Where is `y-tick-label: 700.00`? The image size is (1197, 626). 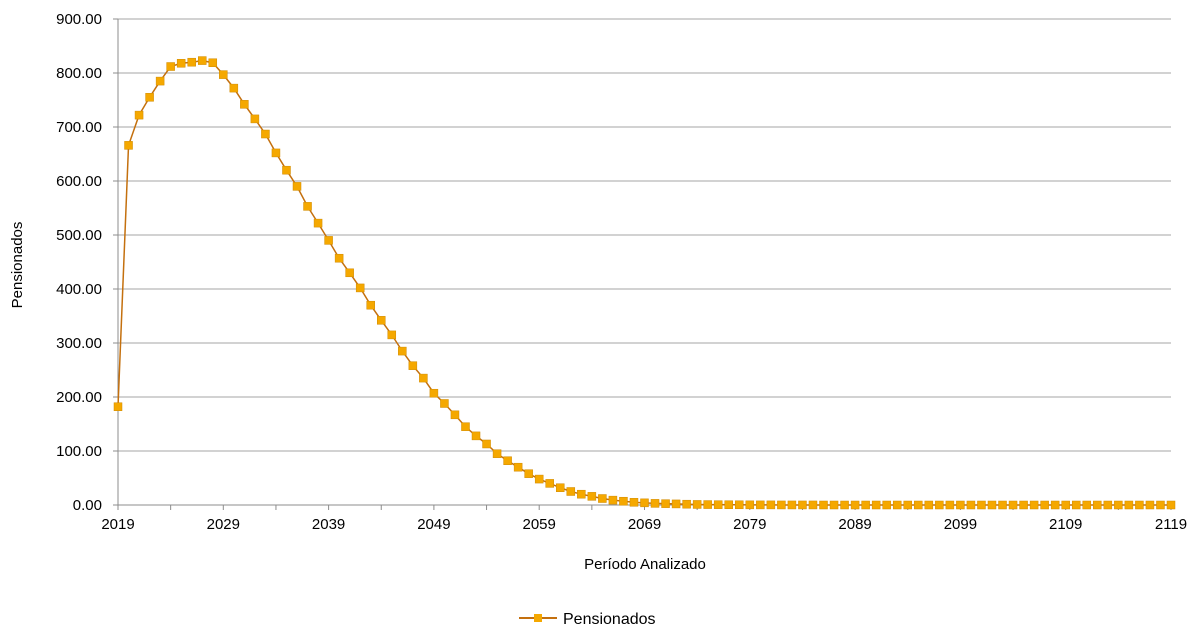 y-tick-label: 700.00 is located at coordinates (79, 127).